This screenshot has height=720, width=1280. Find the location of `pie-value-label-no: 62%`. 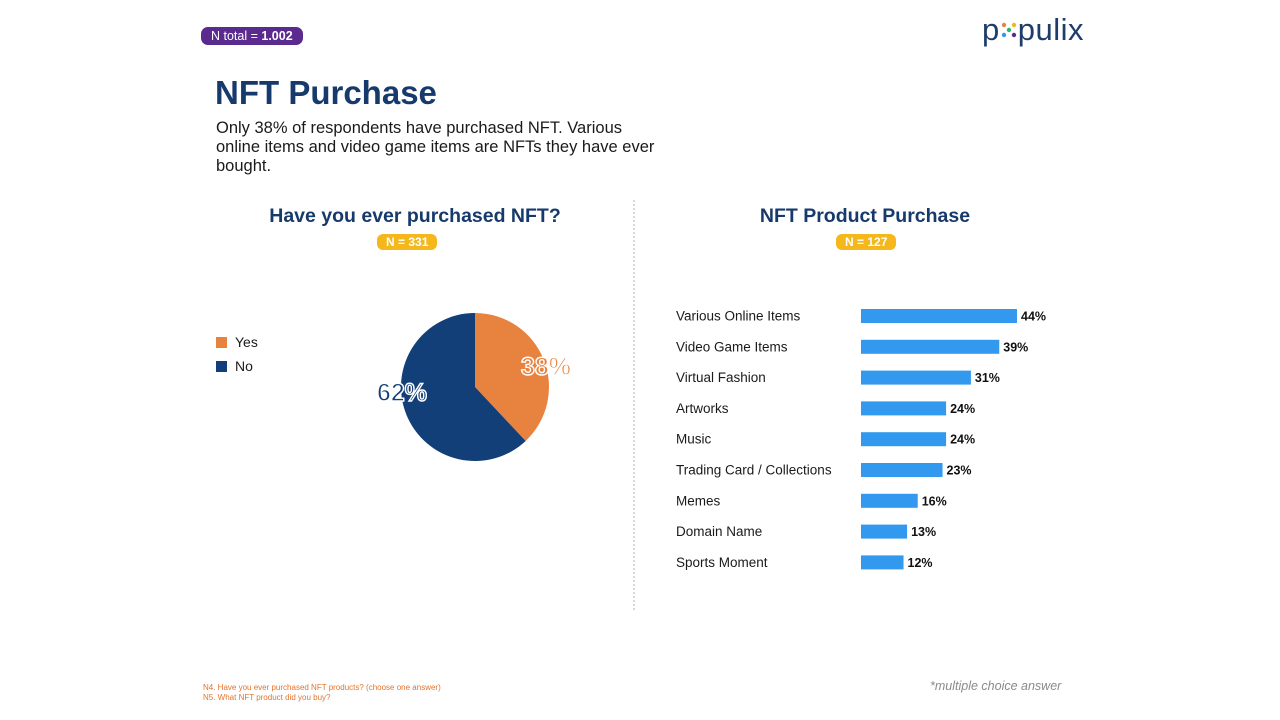

pie-value-label-no: 62% is located at coordinates (402, 393).